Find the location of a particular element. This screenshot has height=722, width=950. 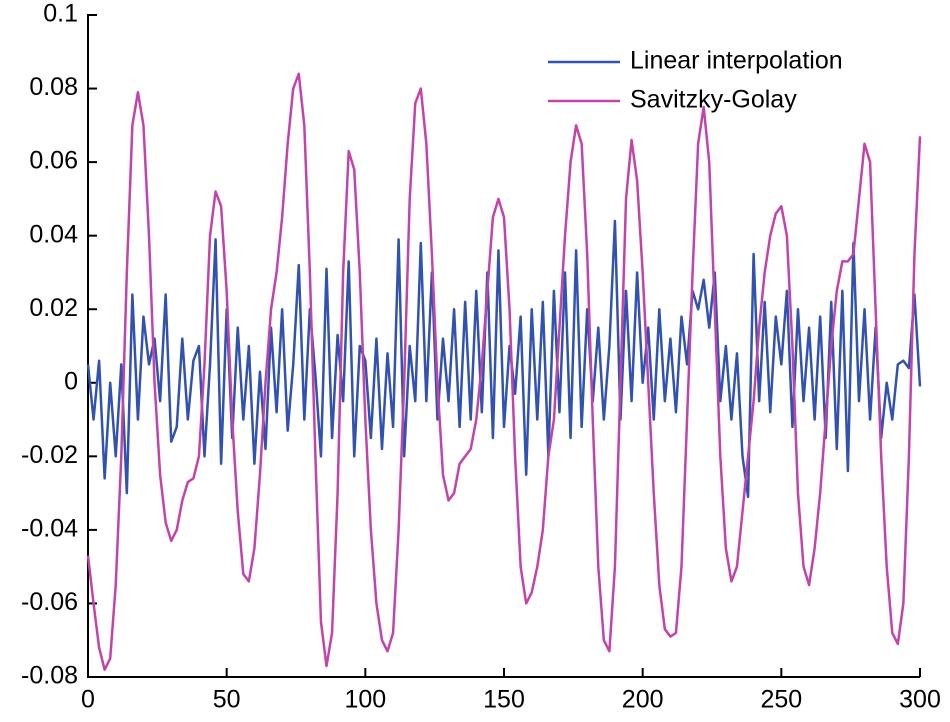

x-tick-label: 50 is located at coordinates (227, 700).